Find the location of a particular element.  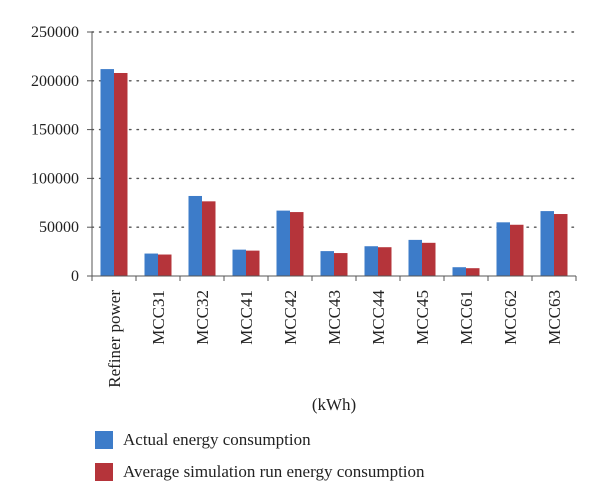

y-tick-label: 50000 is located at coordinates (59, 227).